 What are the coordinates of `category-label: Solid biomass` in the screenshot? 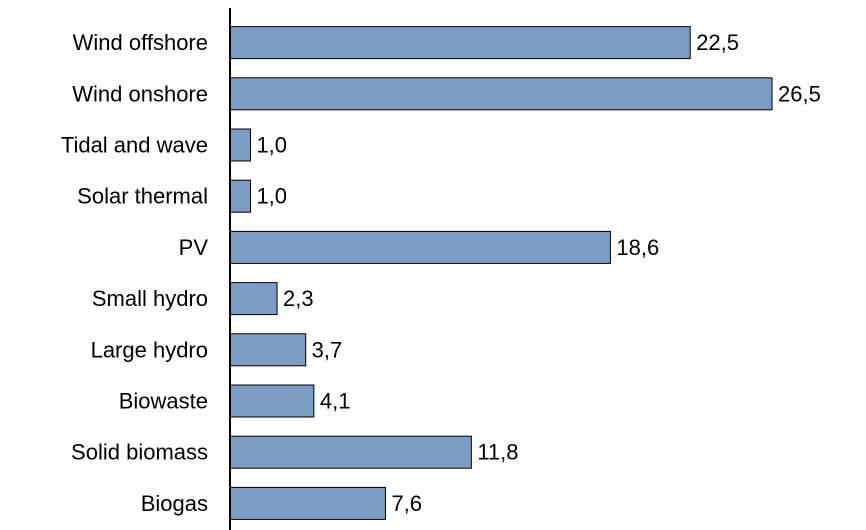 It's located at (139, 452).